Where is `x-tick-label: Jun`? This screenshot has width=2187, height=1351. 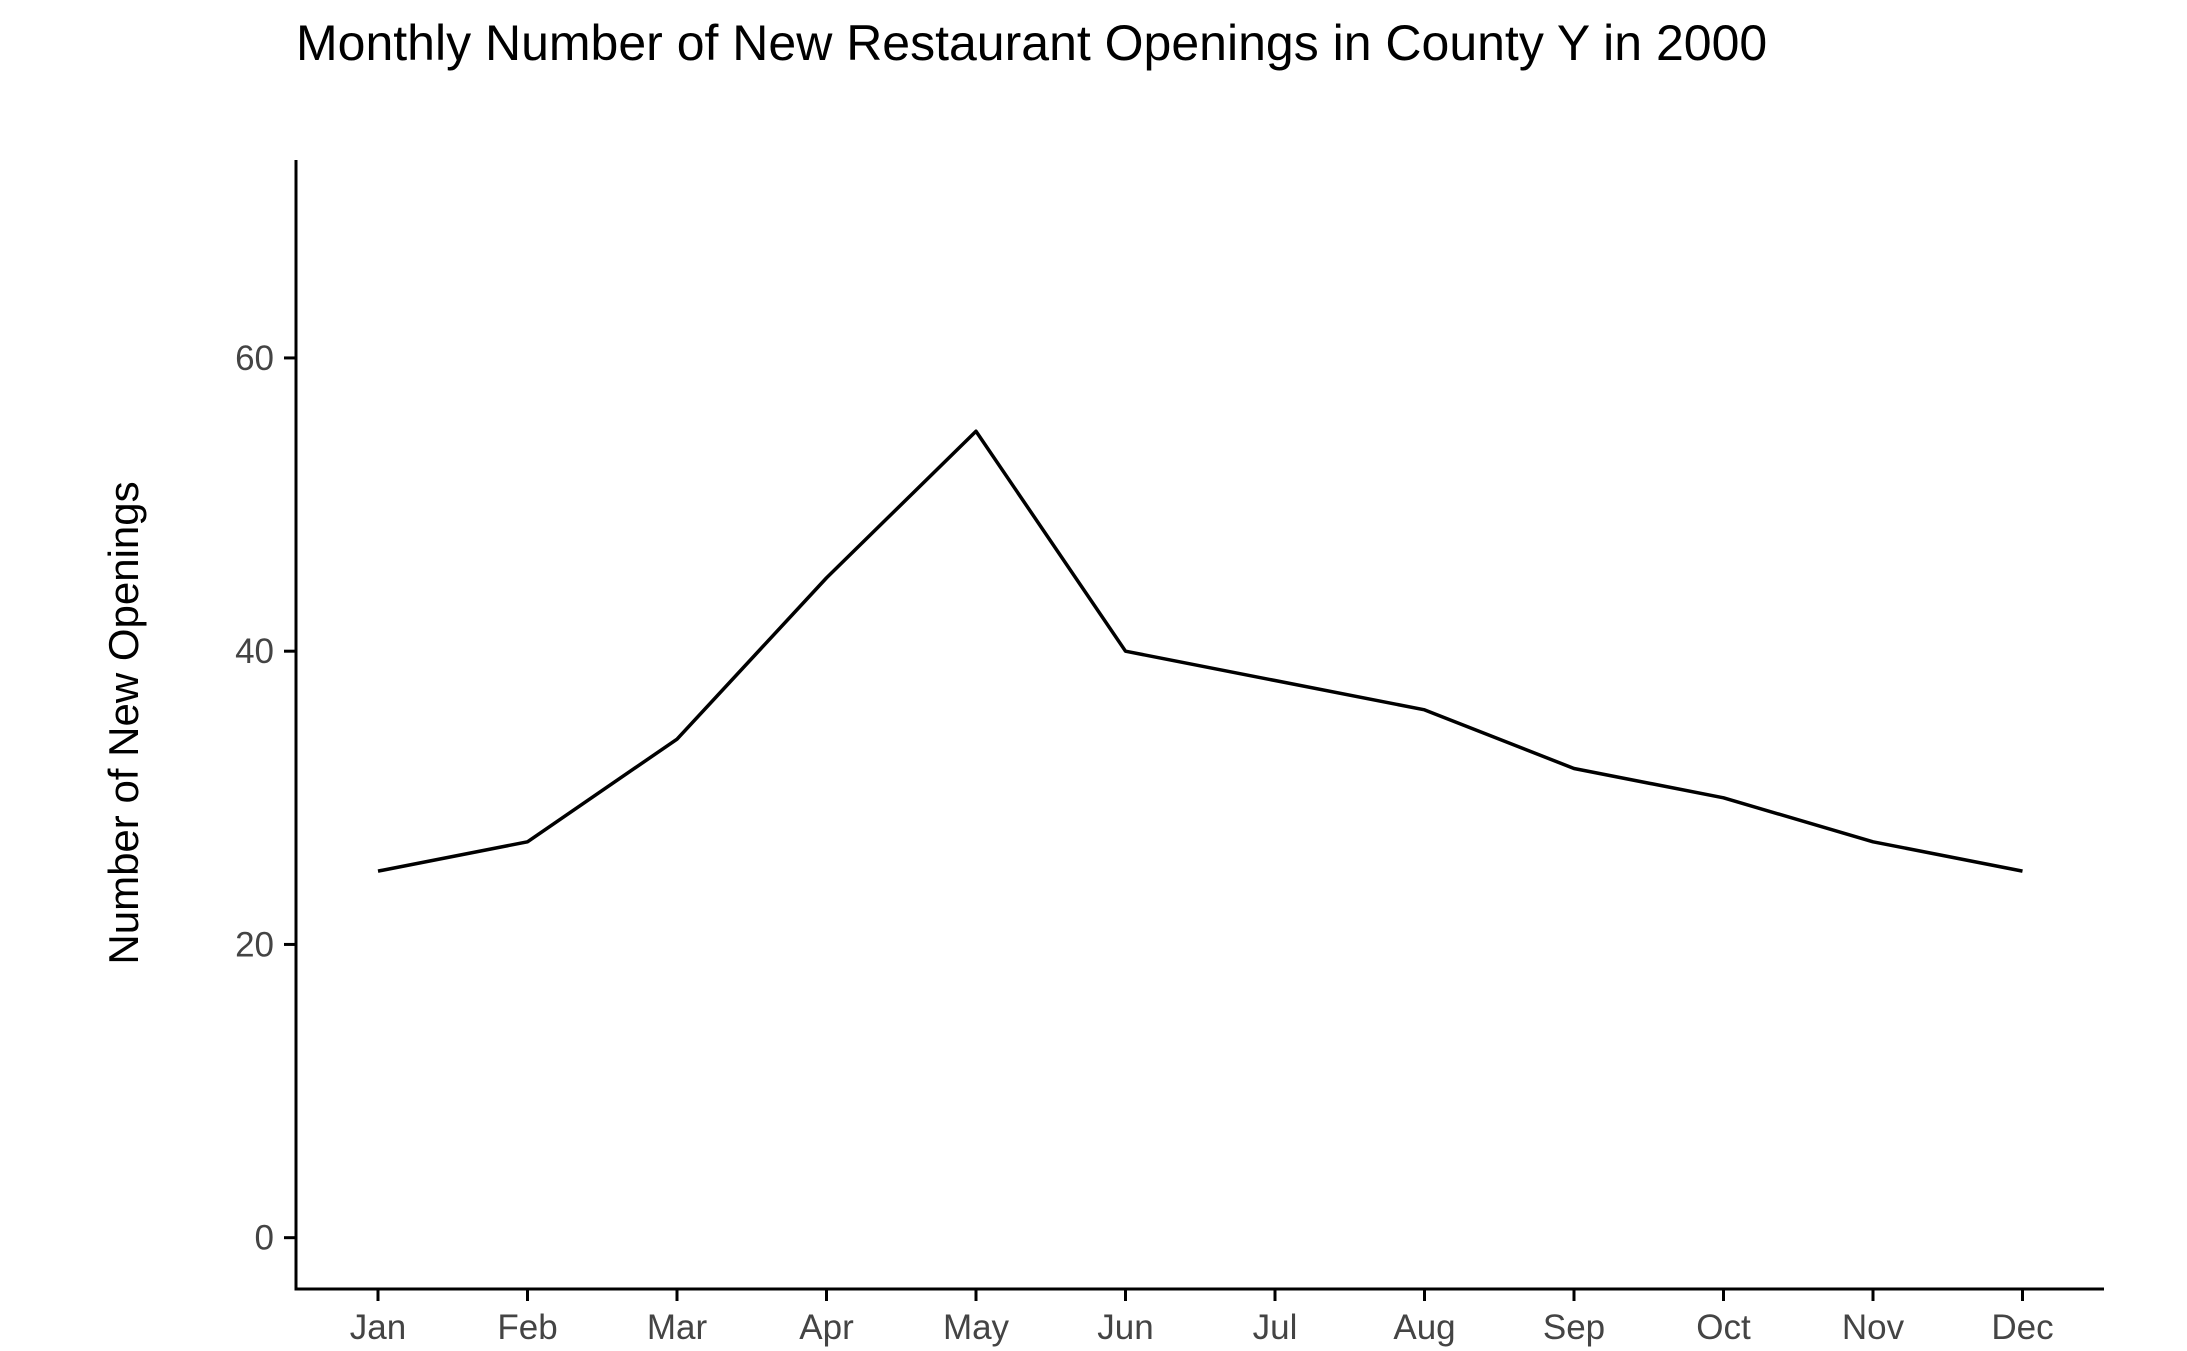
x-tick-label: Jun is located at coordinates (1125, 1327).